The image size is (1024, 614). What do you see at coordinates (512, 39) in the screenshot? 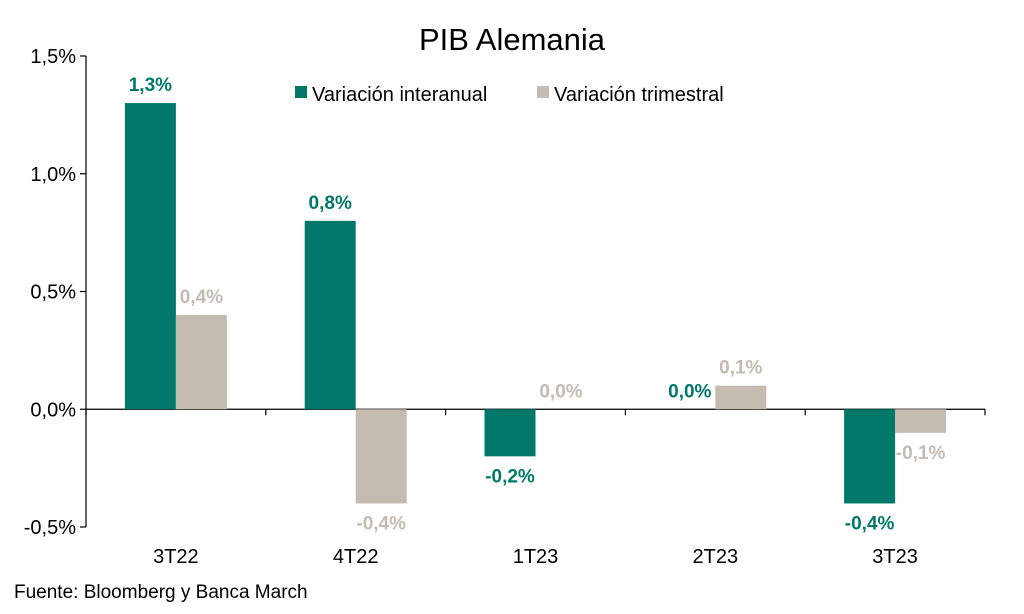
I see `chart-title: PIB Alemania` at bounding box center [512, 39].